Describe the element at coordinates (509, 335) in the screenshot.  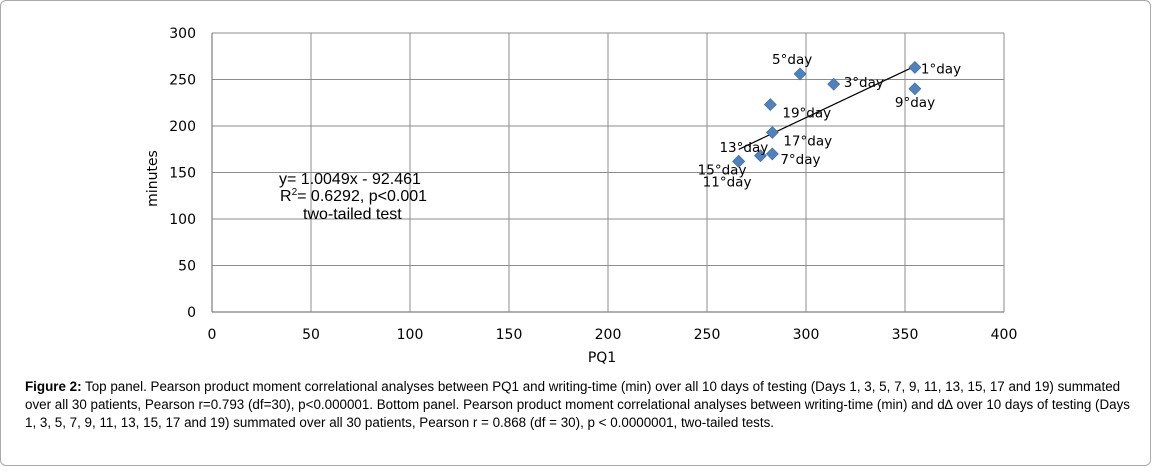
I see `x-tick-label-3: 150` at that location.